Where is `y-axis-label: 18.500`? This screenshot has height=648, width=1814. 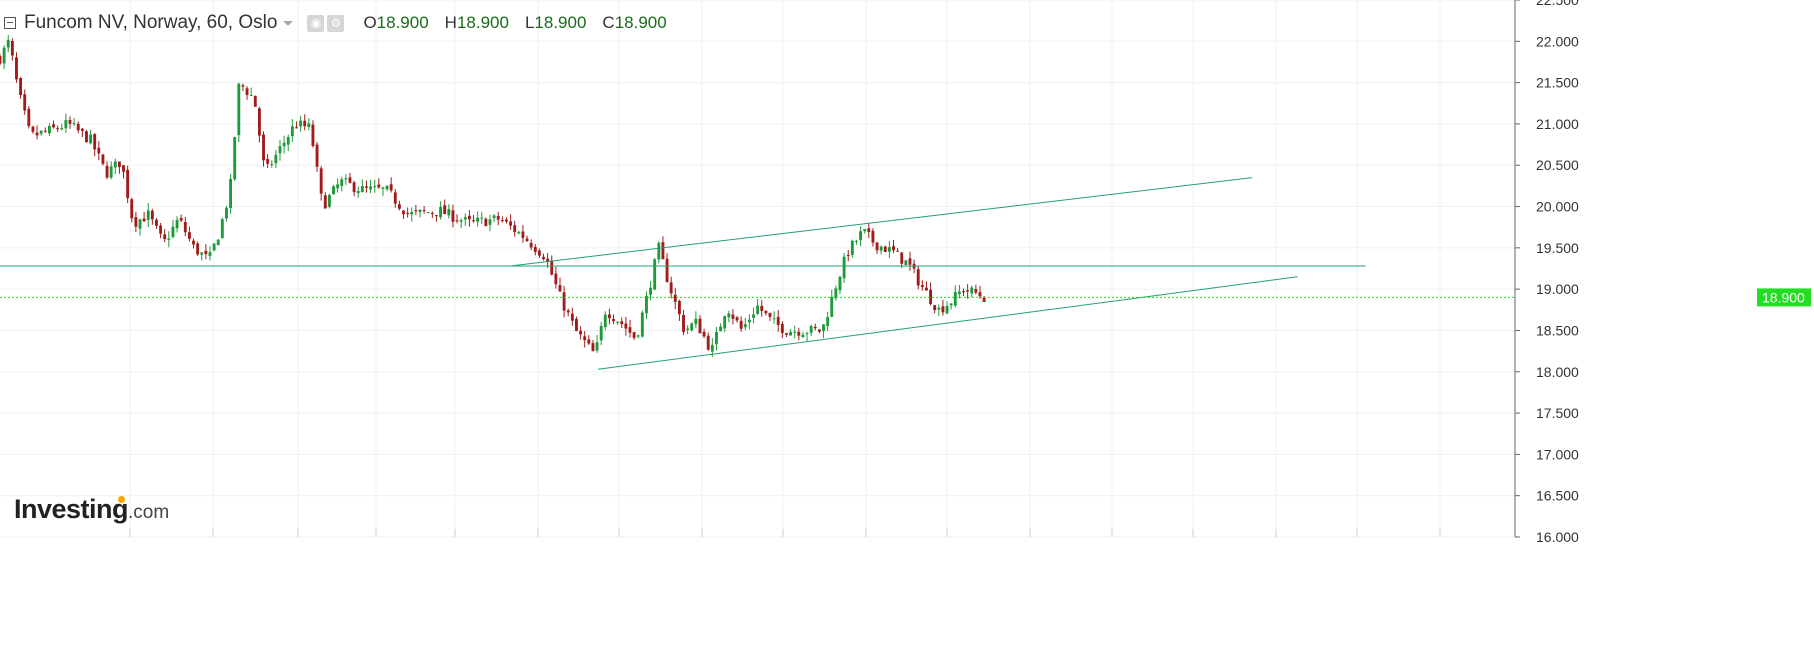 y-axis-label: 18.500 is located at coordinates (1557, 330).